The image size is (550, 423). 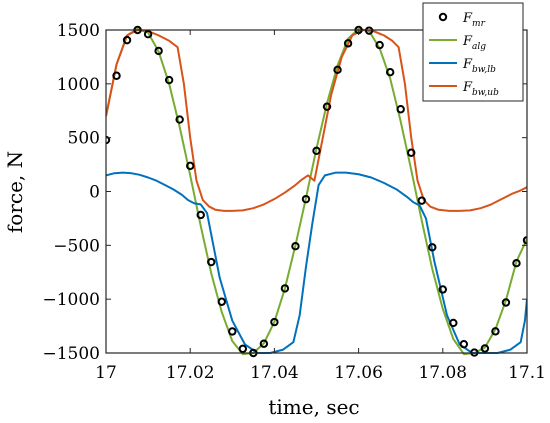 What do you see at coordinates (15, 192) in the screenshot?
I see `y-axis-label: force, N` at bounding box center [15, 192].